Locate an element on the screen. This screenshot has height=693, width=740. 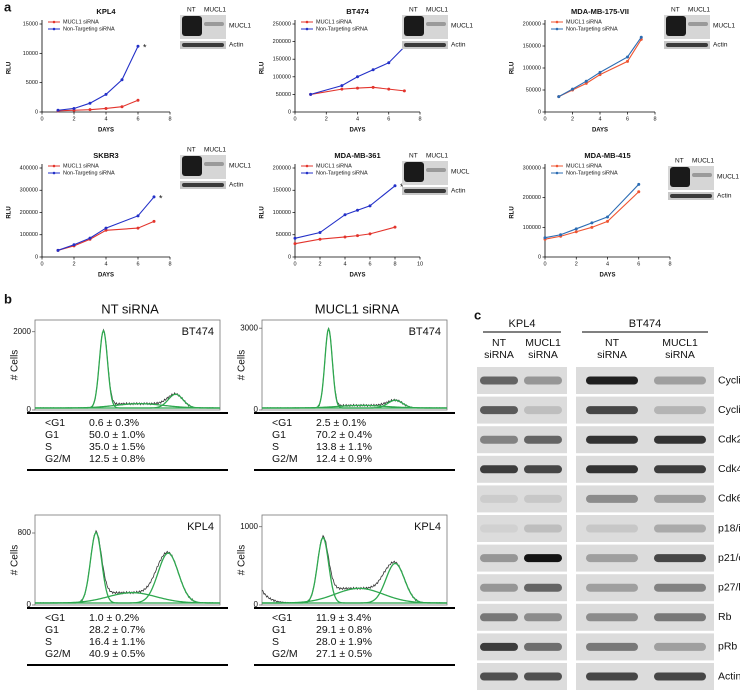
phase-label: G2/M is located at coordinates (58, 654).